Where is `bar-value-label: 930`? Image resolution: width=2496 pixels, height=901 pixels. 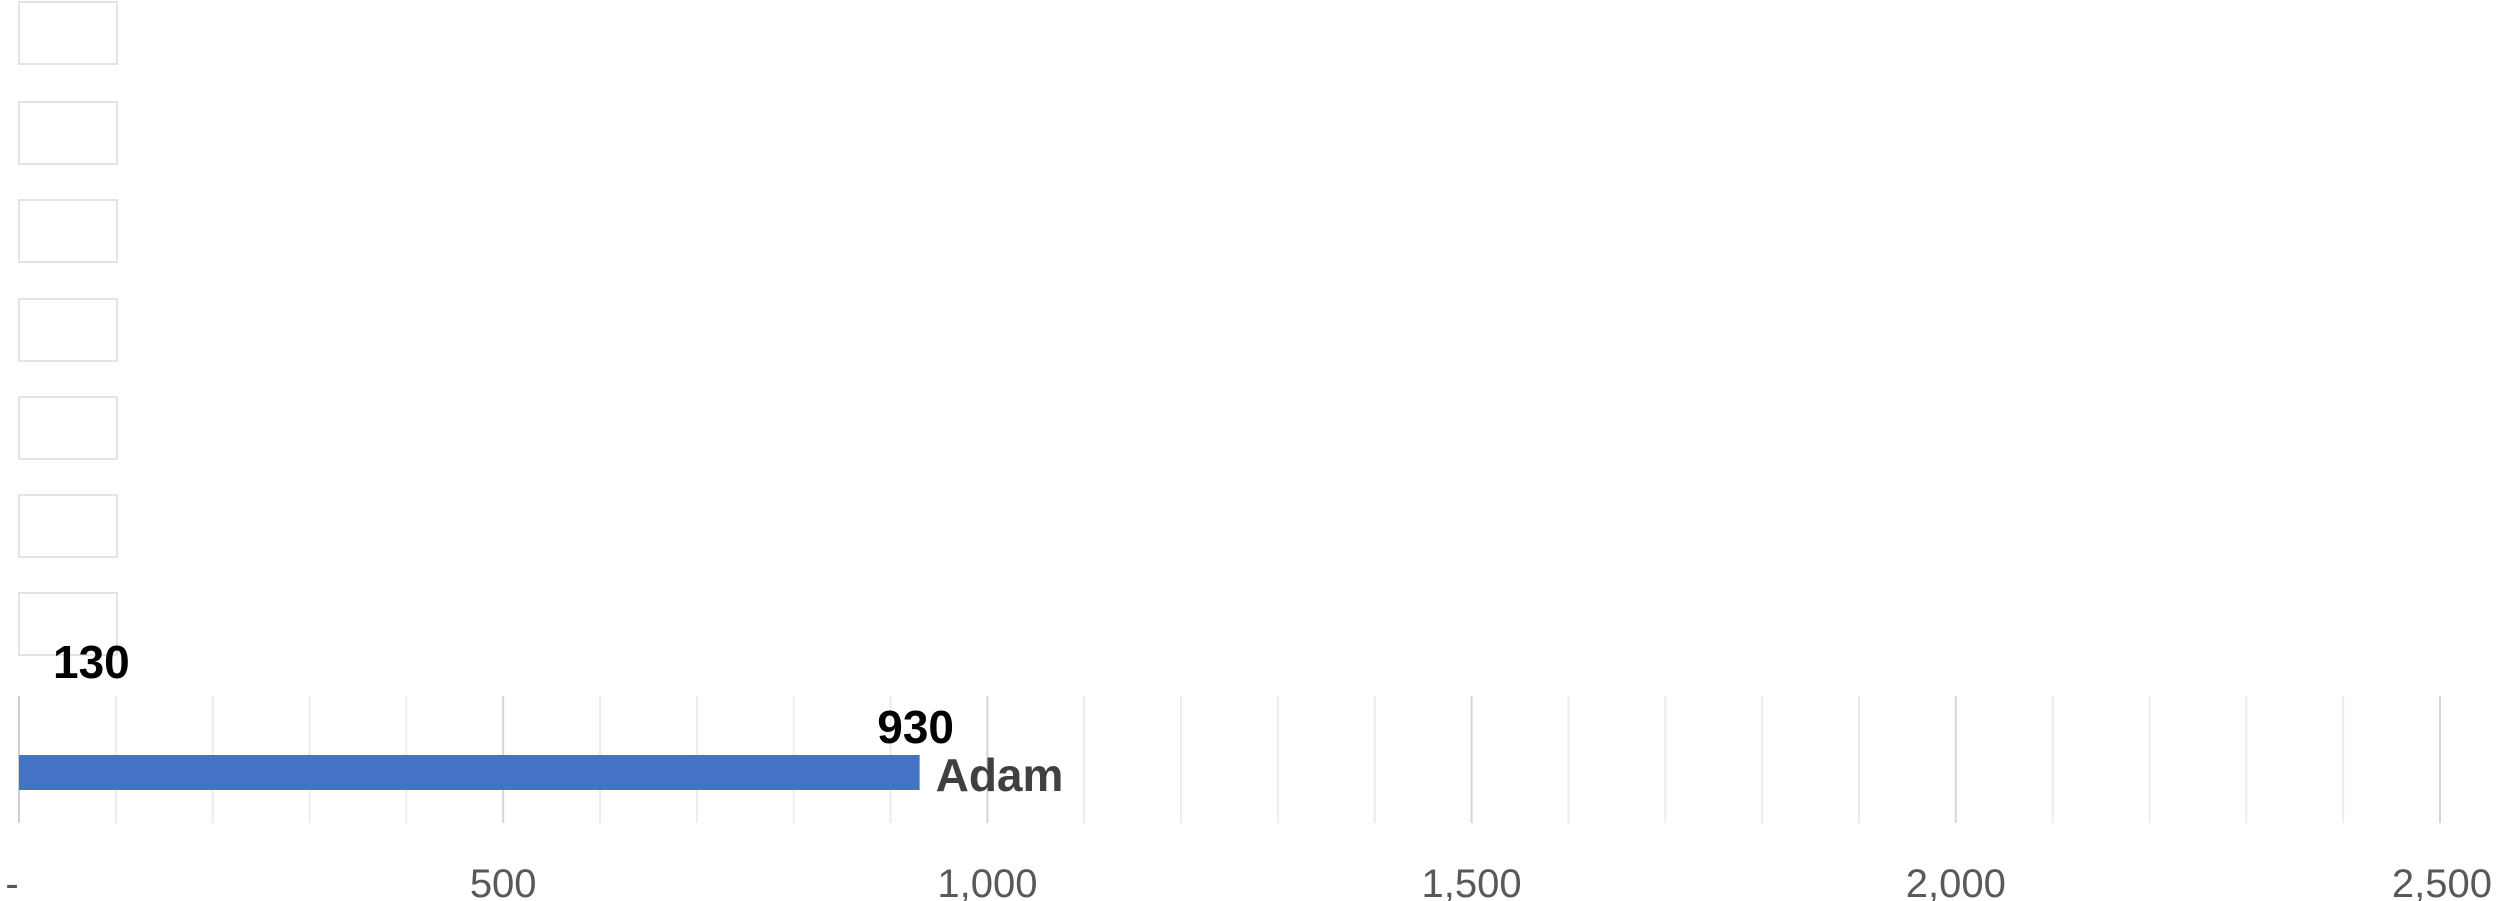 bar-value-label: 930 is located at coordinates (915, 727).